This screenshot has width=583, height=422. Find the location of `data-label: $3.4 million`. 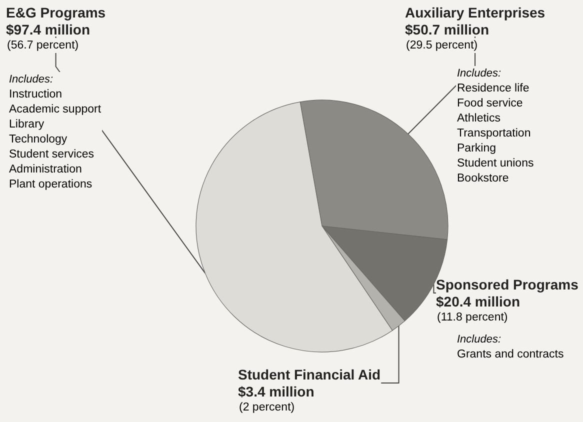

data-label: $3.4 million is located at coordinates (276, 392).